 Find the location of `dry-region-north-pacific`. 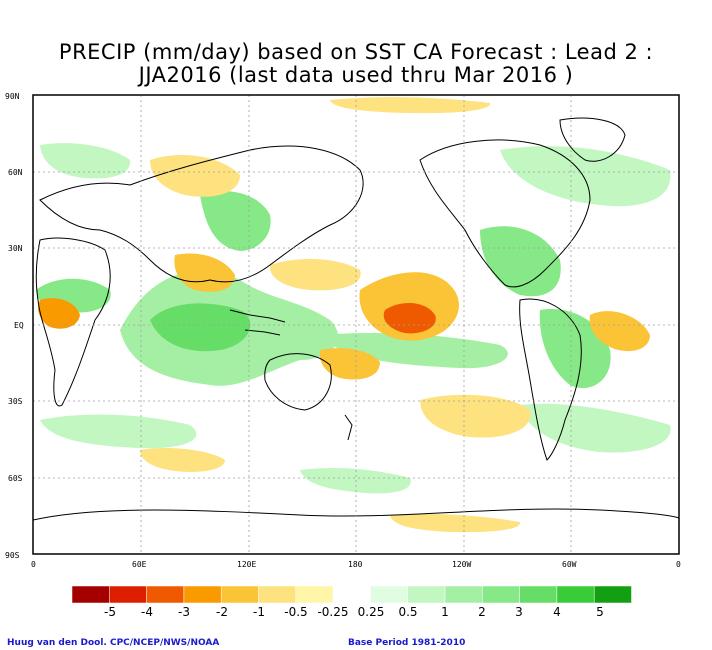

dry-region-north-pacific is located at coordinates (315, 274).